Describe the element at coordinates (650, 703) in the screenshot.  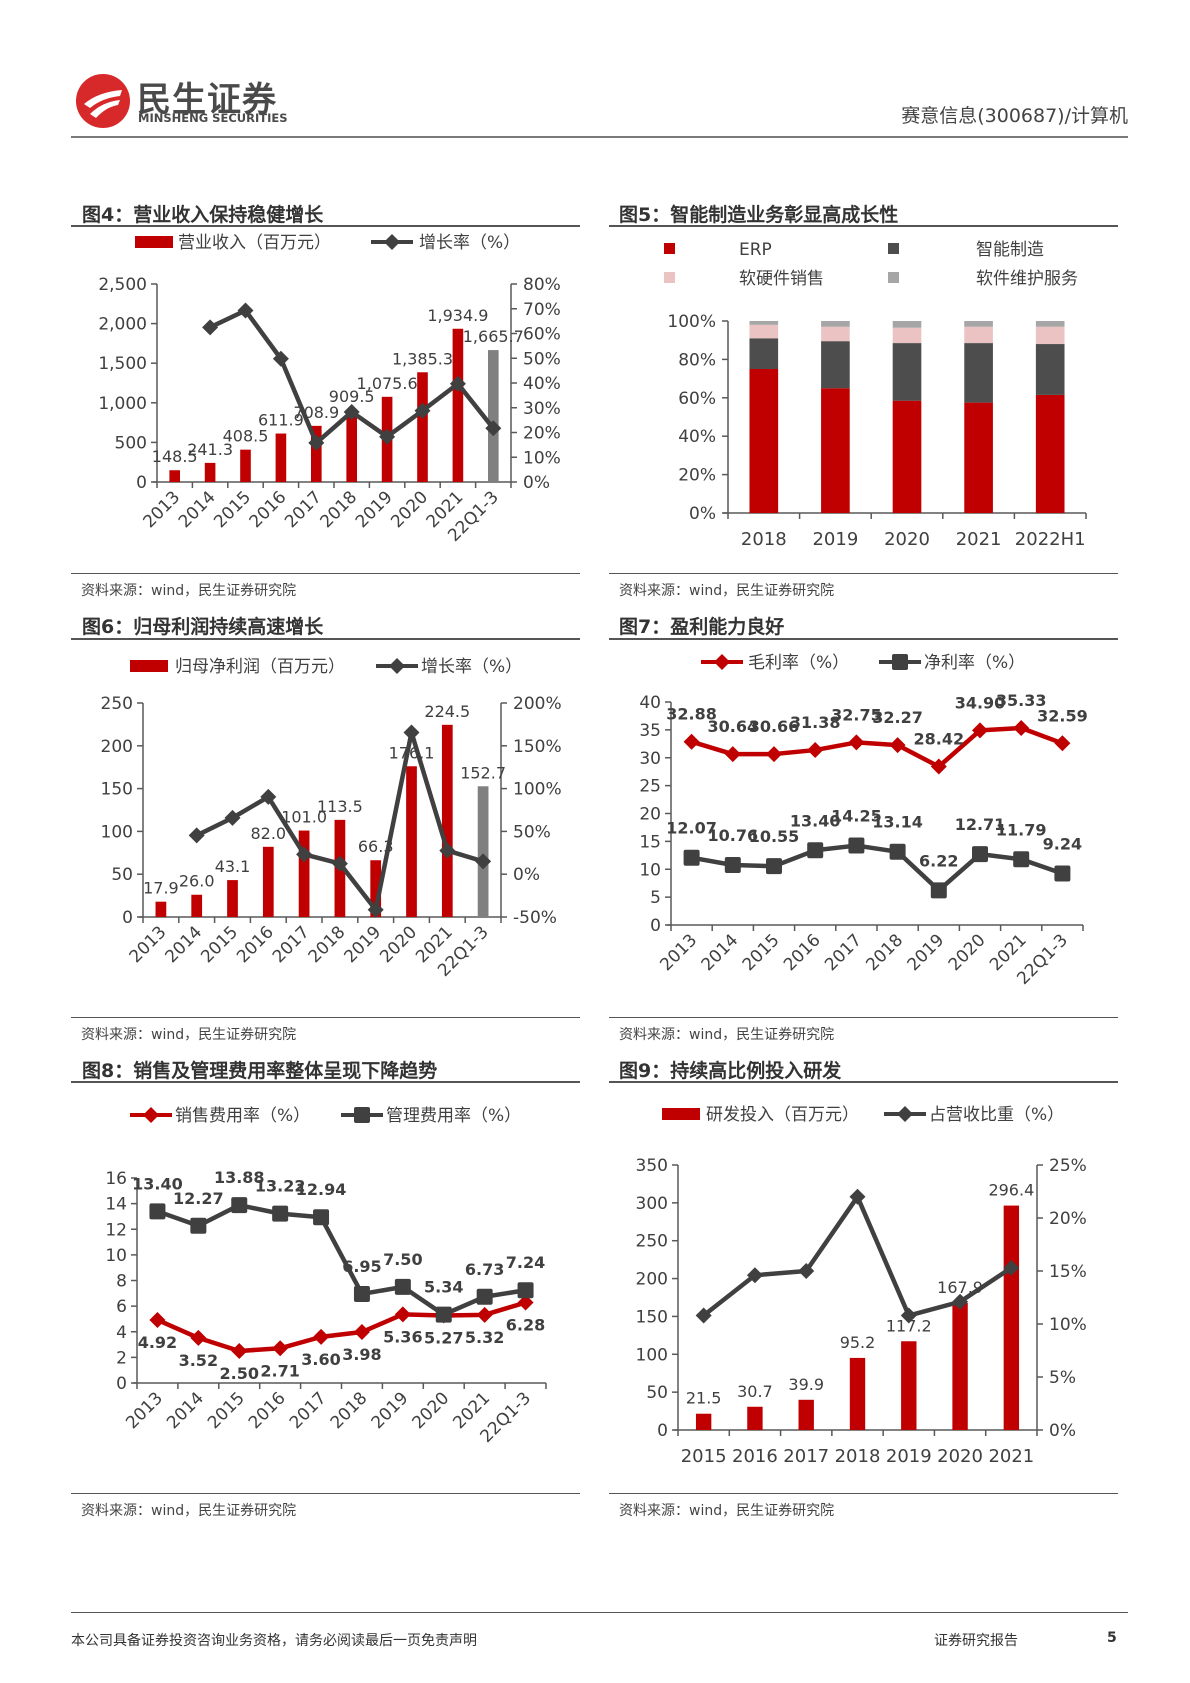
I see `y-tick-label-left: 40` at that location.